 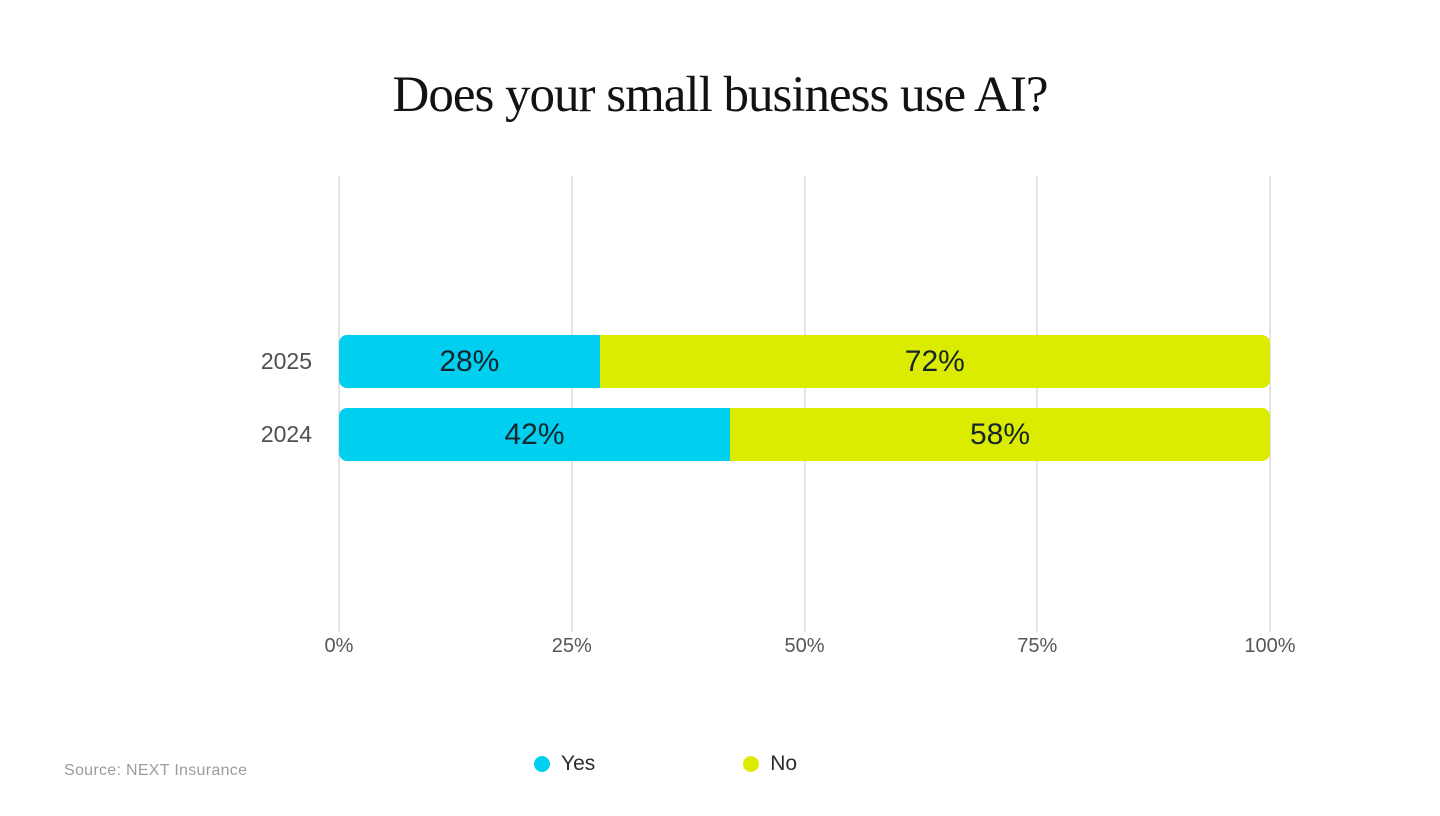 What do you see at coordinates (665, 764) in the screenshot?
I see `legend: Yes No` at bounding box center [665, 764].